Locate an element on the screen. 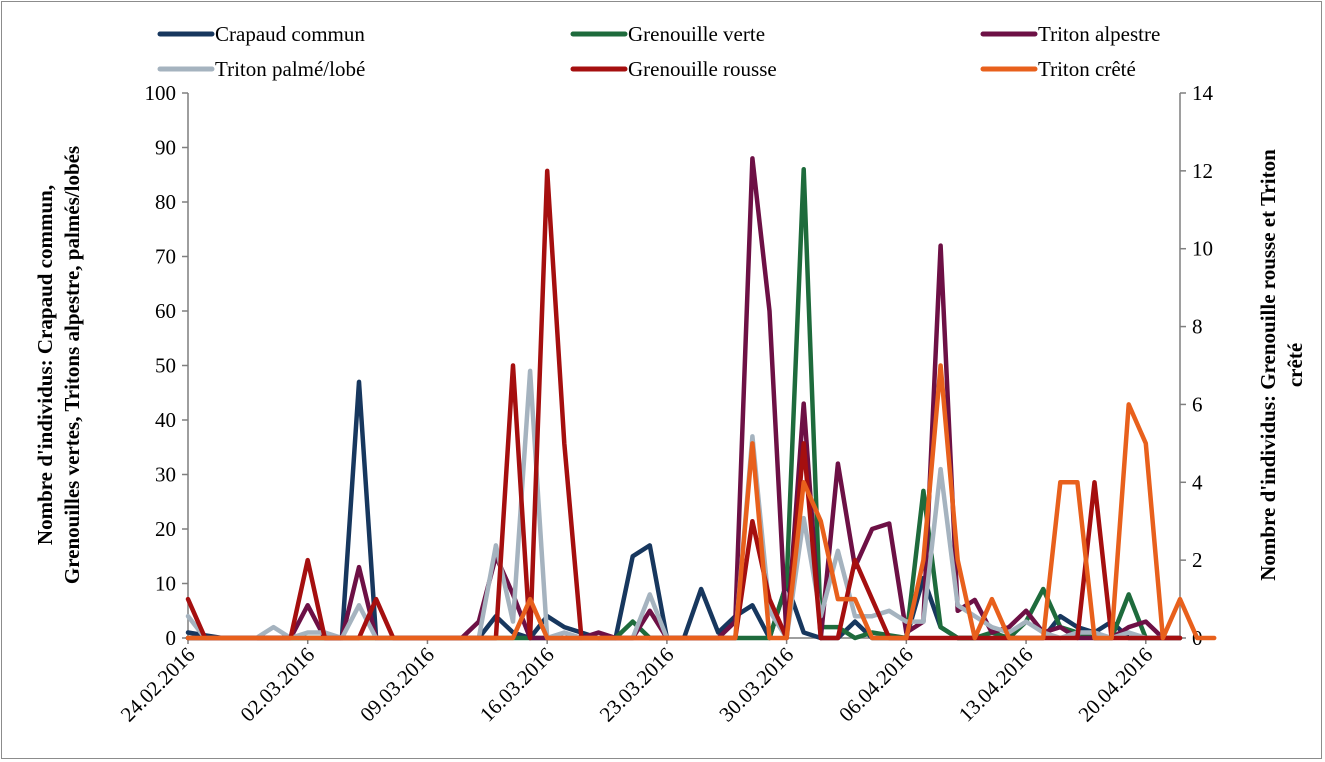 The image size is (1325, 762). legend-label: Grenouille rousse is located at coordinates (702, 69).